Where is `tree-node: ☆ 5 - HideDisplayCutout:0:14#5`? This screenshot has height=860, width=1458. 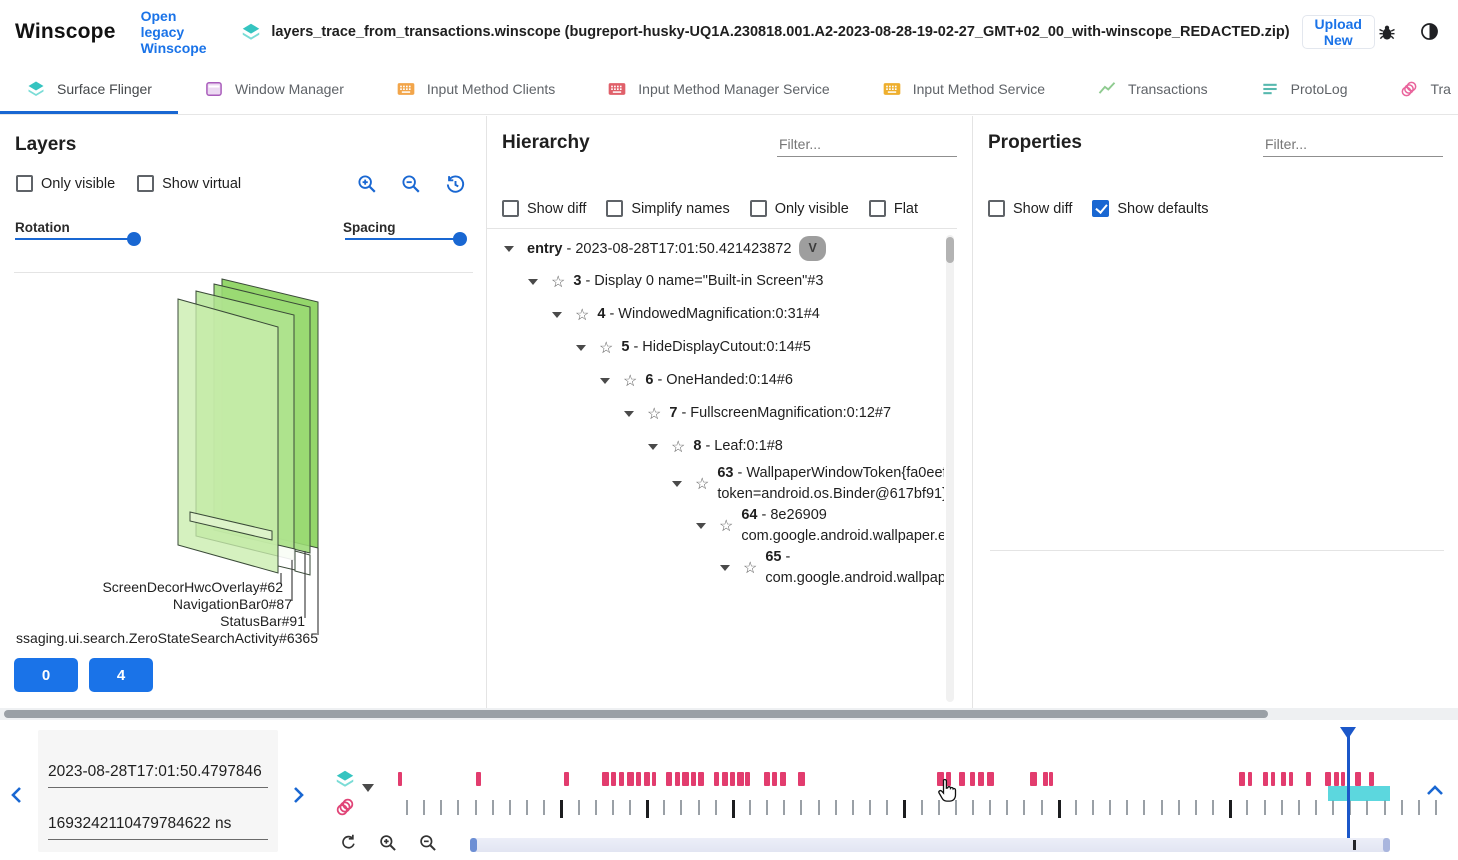 tree-node: ☆ 5 - HideDisplayCutout:0:14#5 is located at coordinates (760, 347).